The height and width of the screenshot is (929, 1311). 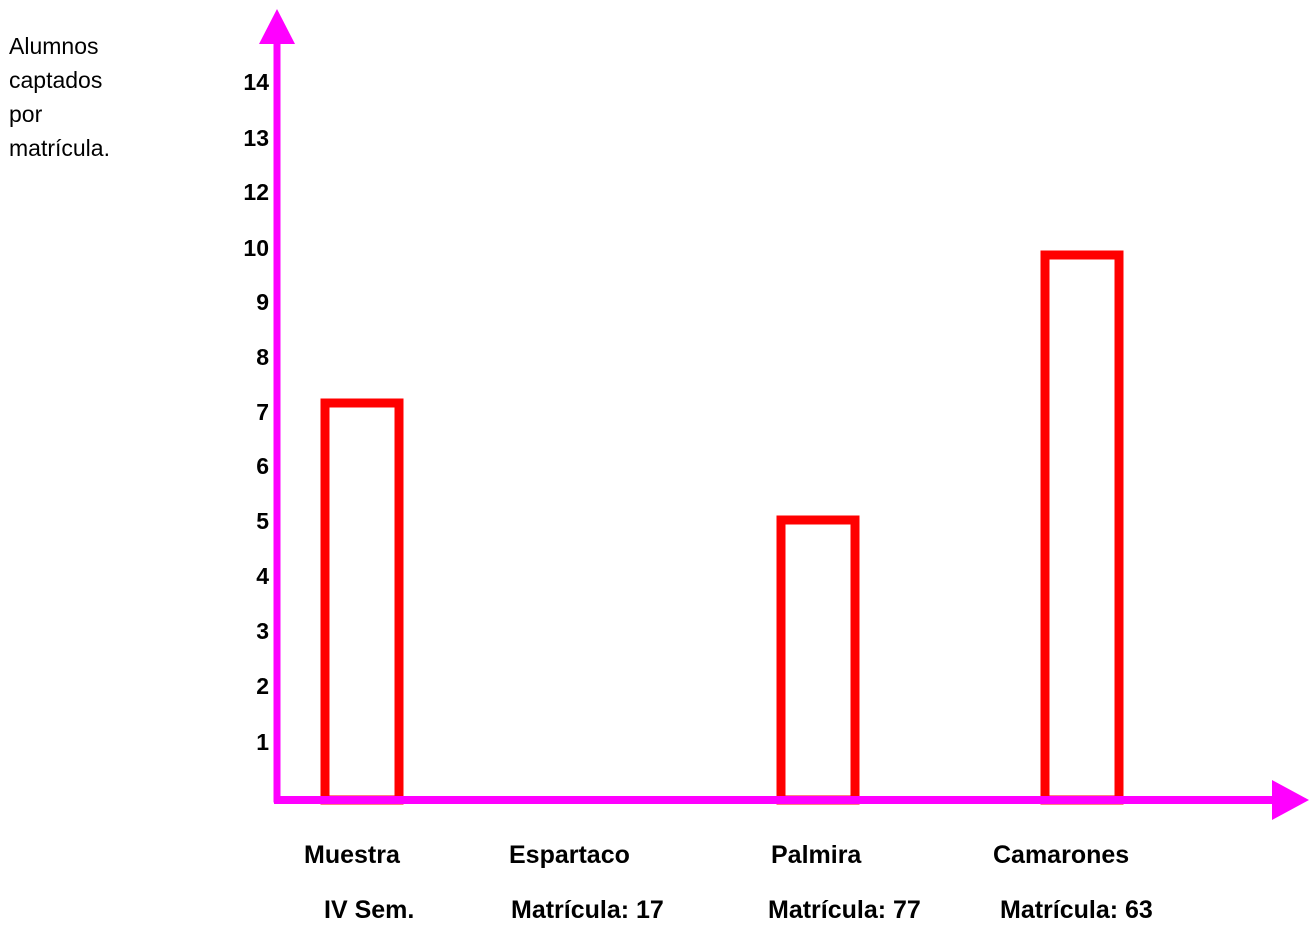 What do you see at coordinates (816, 855) in the screenshot?
I see `x-category-label: Palmira` at bounding box center [816, 855].